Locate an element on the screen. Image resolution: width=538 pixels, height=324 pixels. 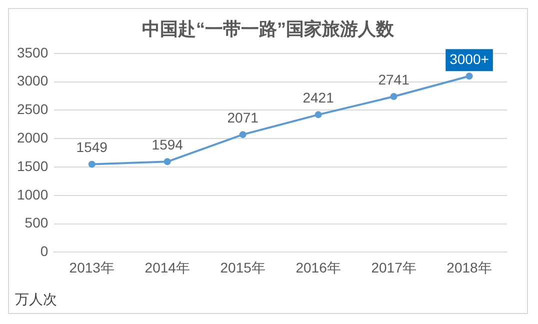
y-tick-label: 2500 is located at coordinates (32, 109).